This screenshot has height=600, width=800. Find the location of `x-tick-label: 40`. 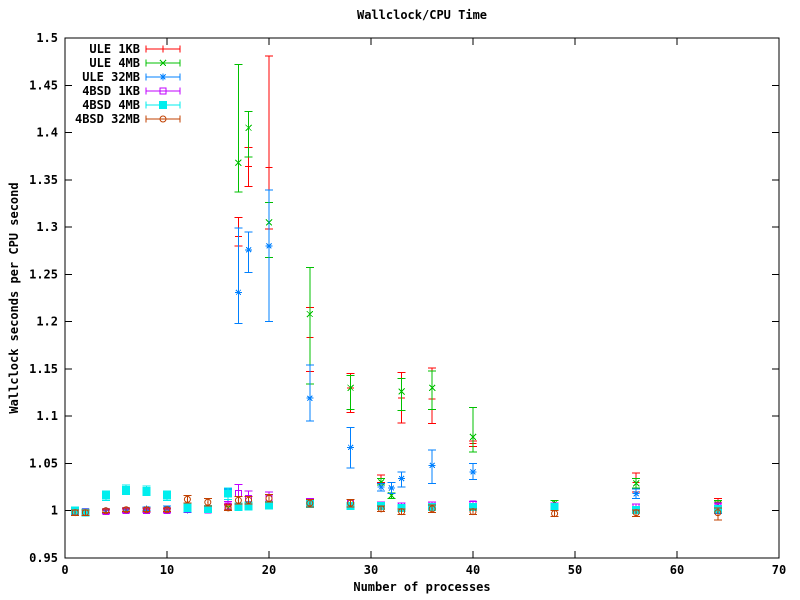

x-tick-label: 40 is located at coordinates (473, 570).